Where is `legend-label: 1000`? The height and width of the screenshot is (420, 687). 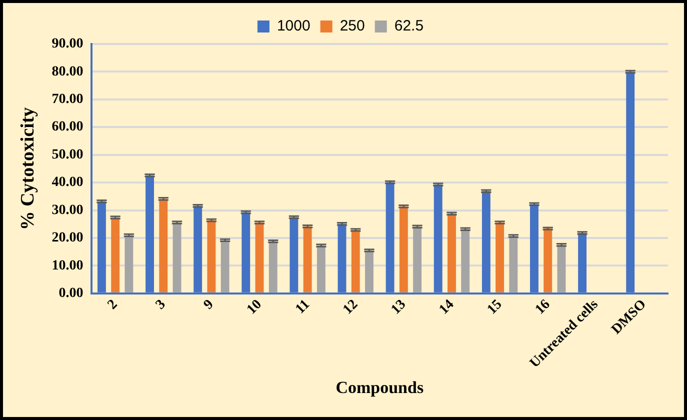
legend-label: 1000 is located at coordinates (293, 26).